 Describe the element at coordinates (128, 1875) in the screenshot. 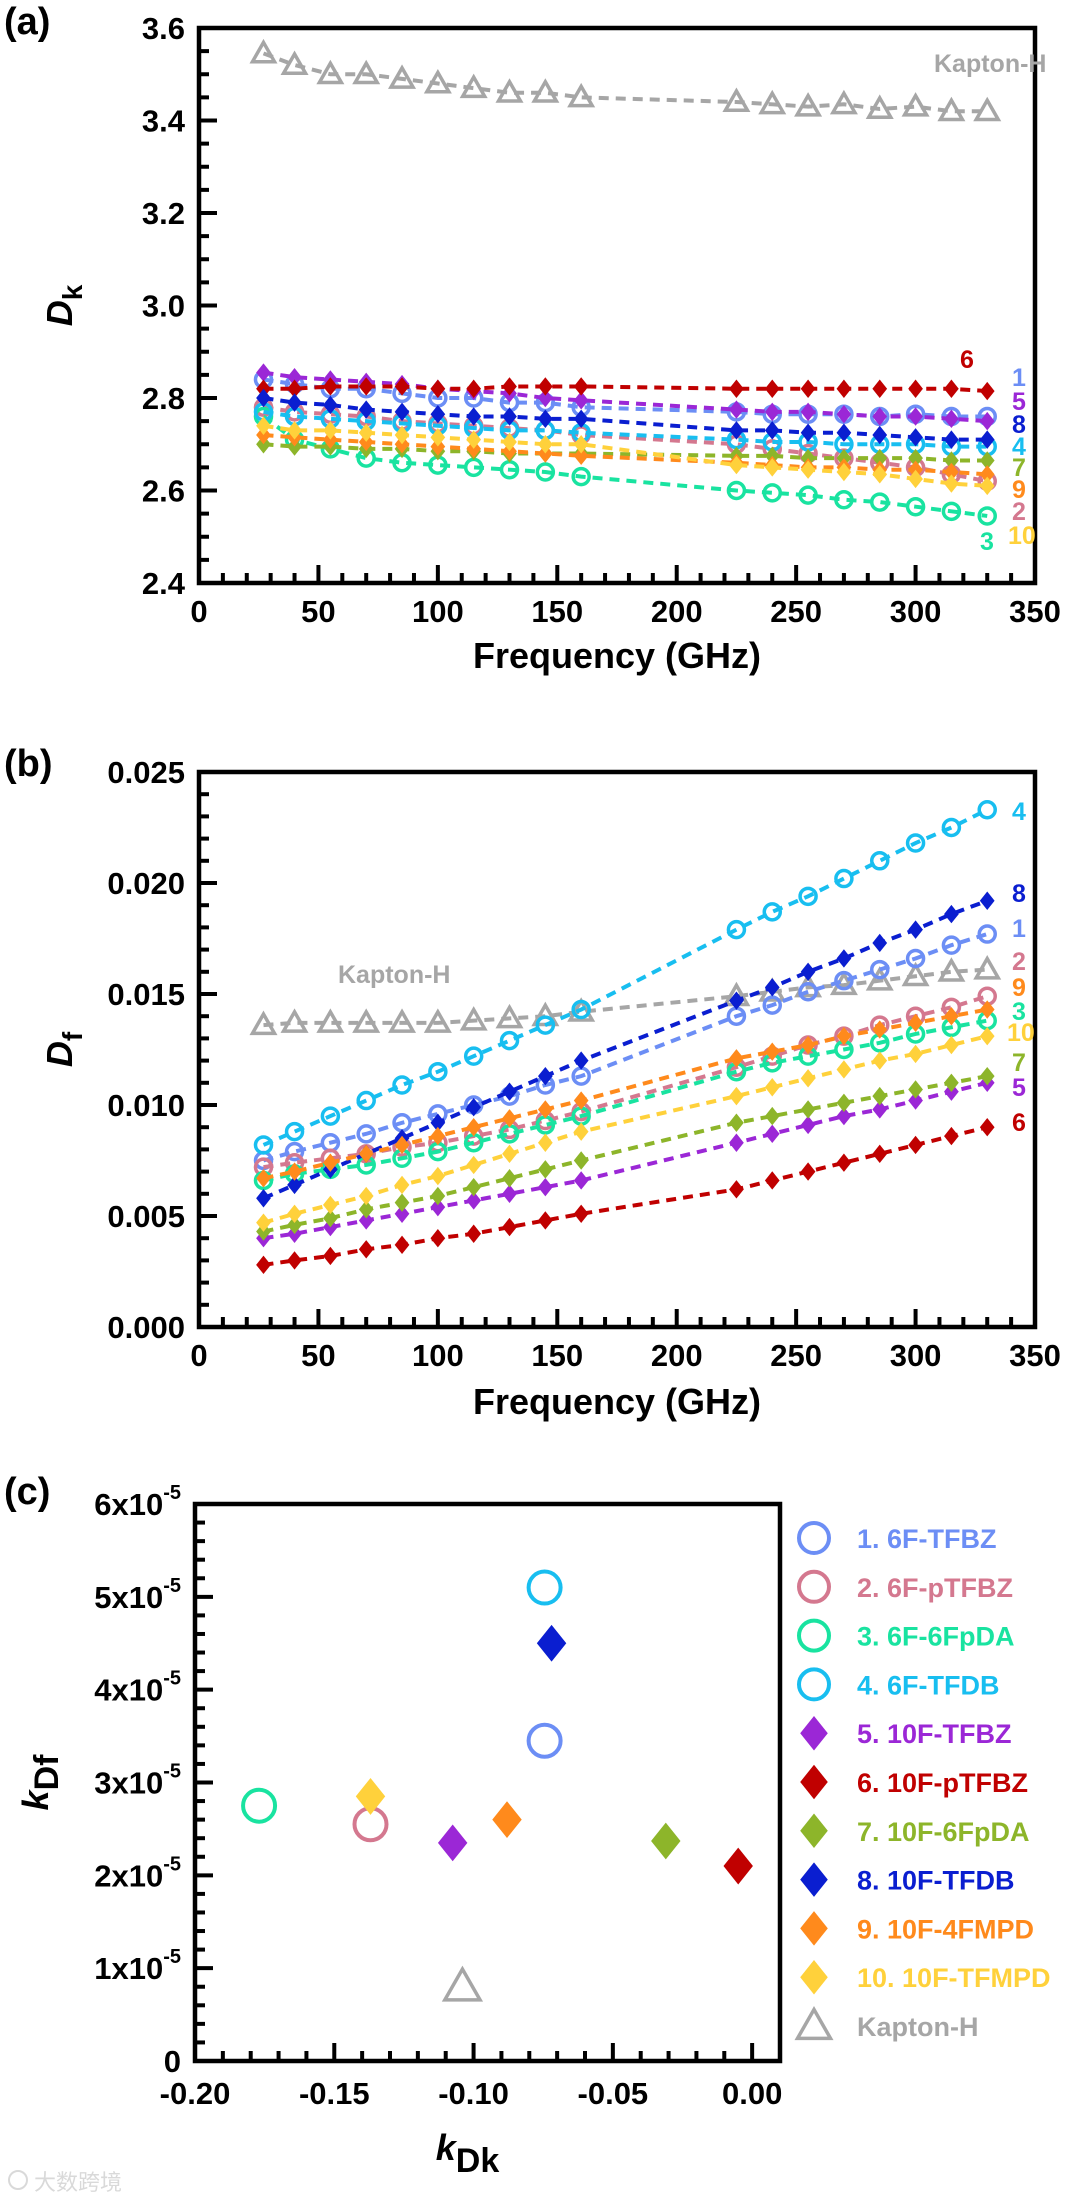

I see `y-tick-base: 2x10` at that location.